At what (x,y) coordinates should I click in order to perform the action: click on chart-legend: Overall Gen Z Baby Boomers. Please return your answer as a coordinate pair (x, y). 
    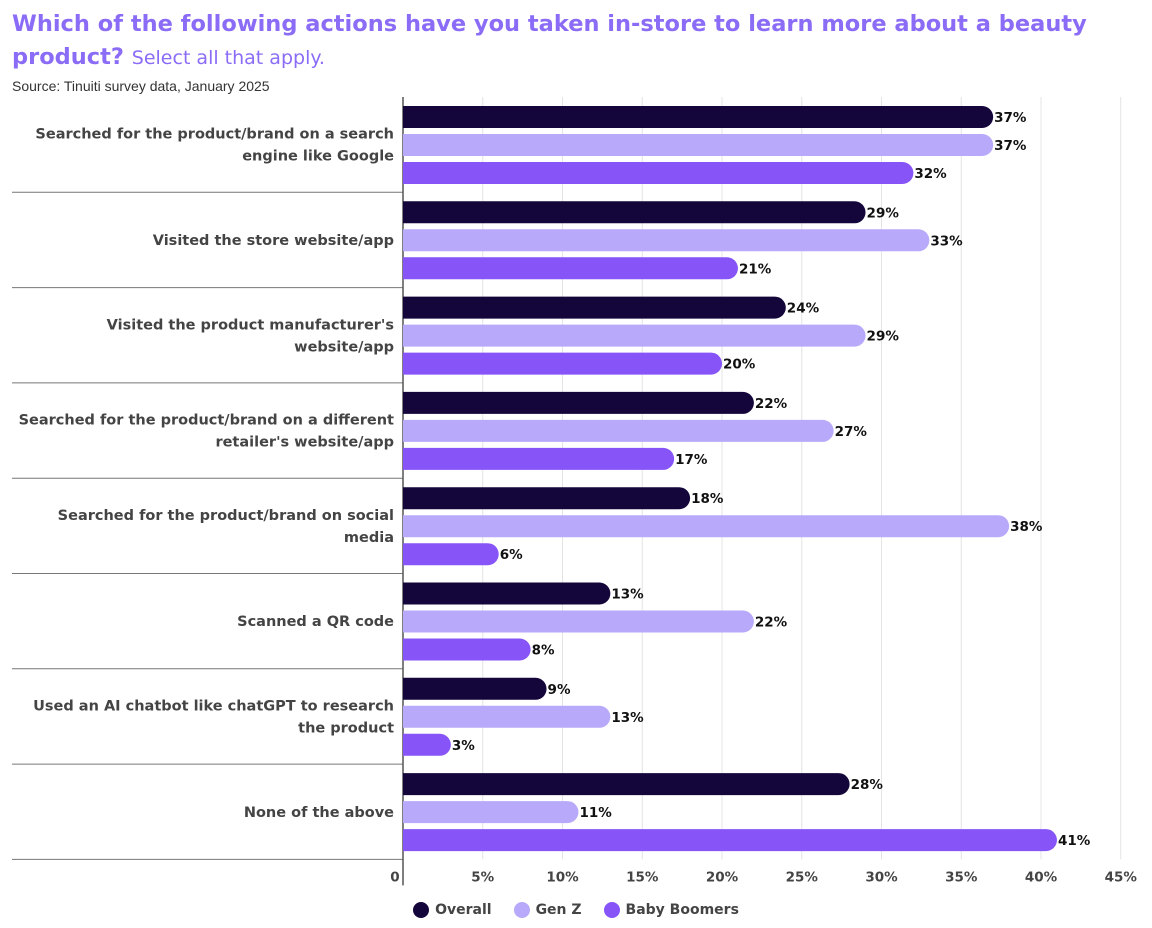
    Looking at the image, I should click on (576, 910).